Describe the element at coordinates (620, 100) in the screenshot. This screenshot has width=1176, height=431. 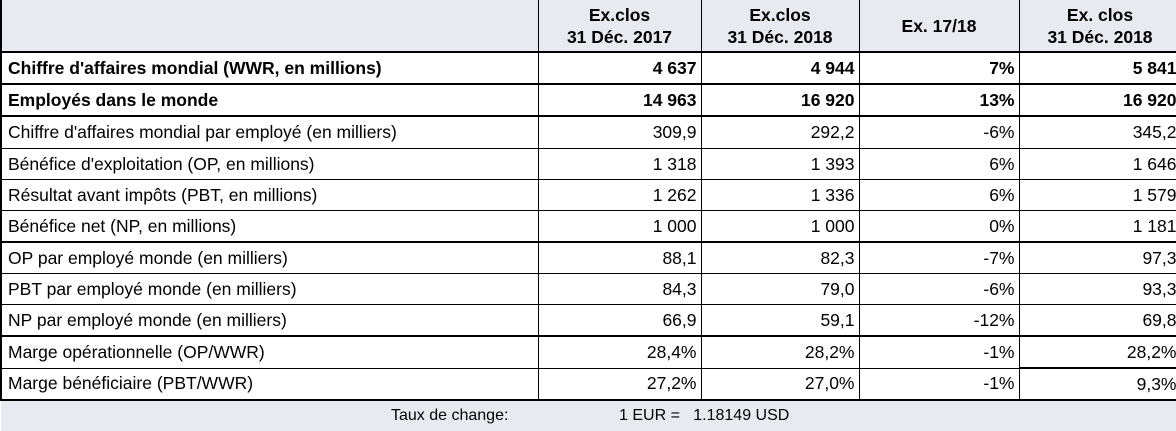
I see `cell-2017: 14 963` at that location.